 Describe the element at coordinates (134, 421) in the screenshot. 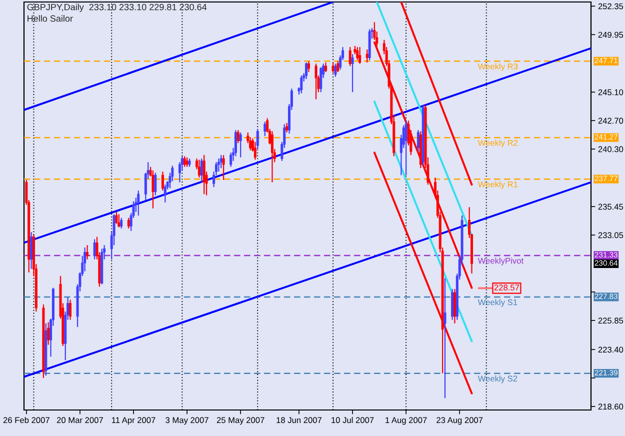

I see `x-tick-label: 11 Apr 2007` at that location.